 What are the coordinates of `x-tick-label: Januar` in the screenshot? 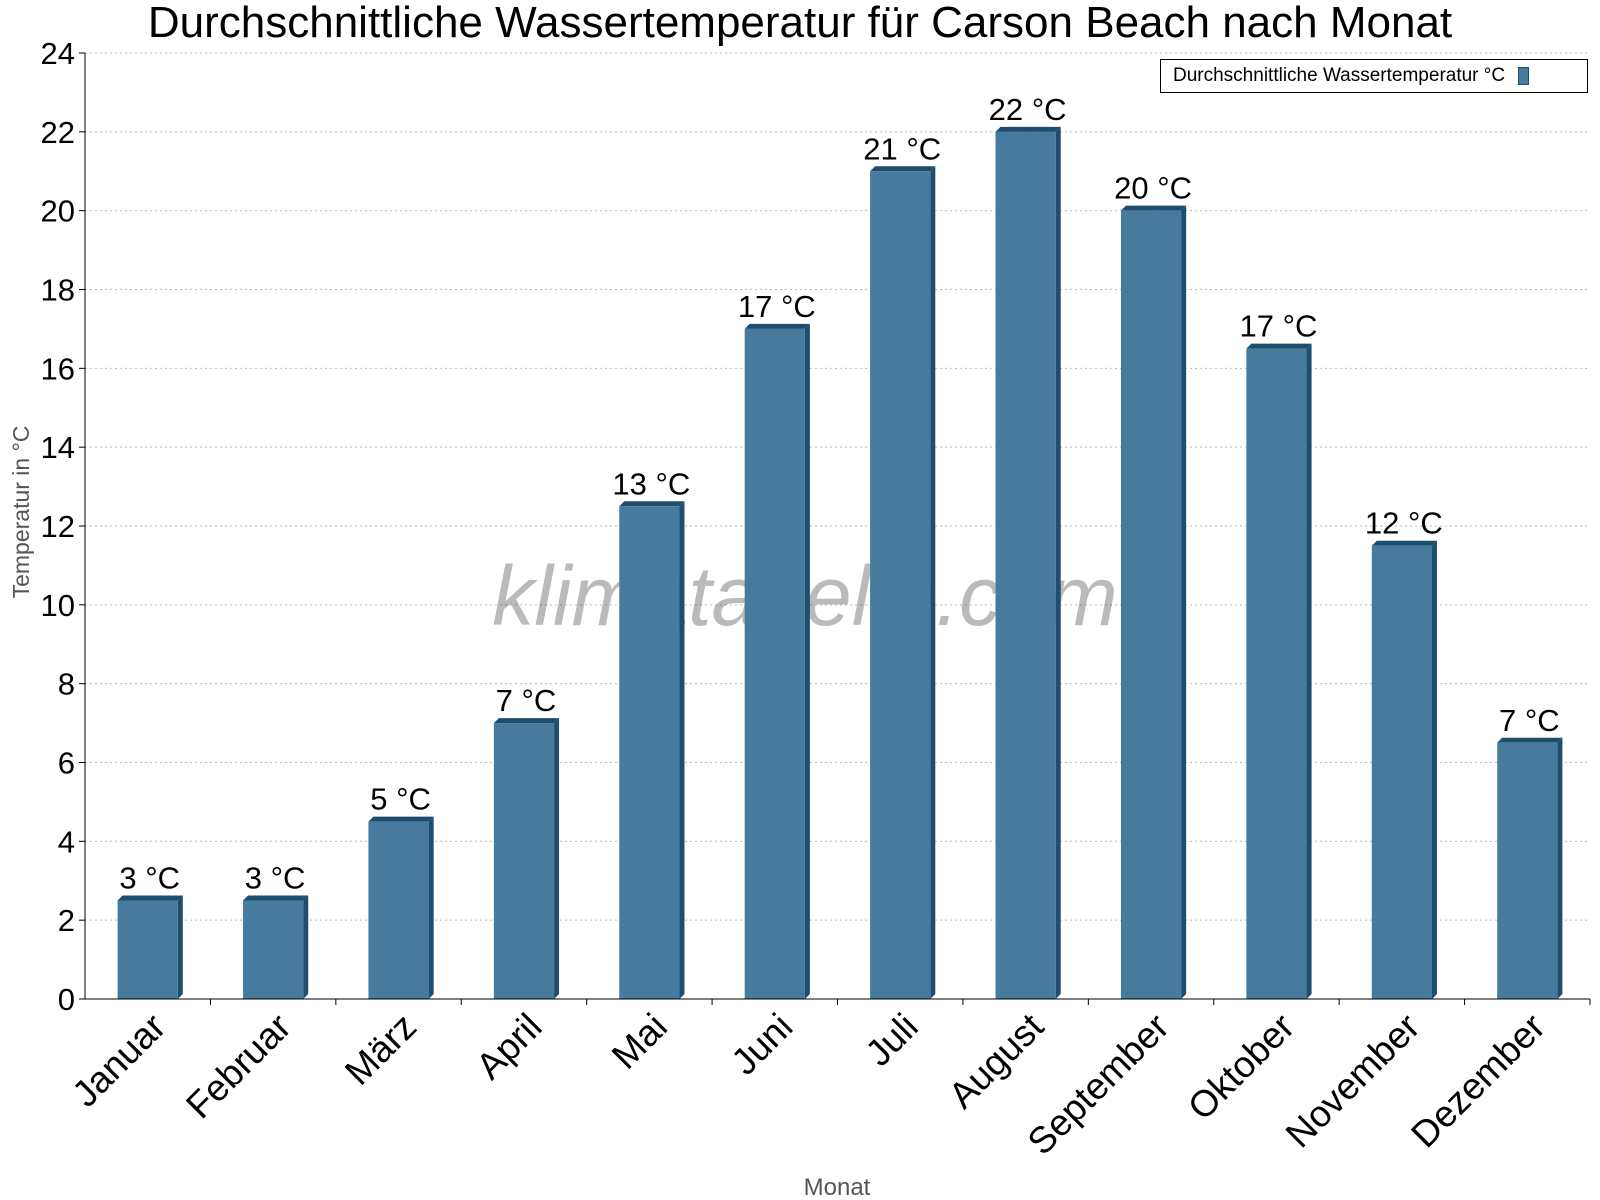 It's located at (118, 1060).